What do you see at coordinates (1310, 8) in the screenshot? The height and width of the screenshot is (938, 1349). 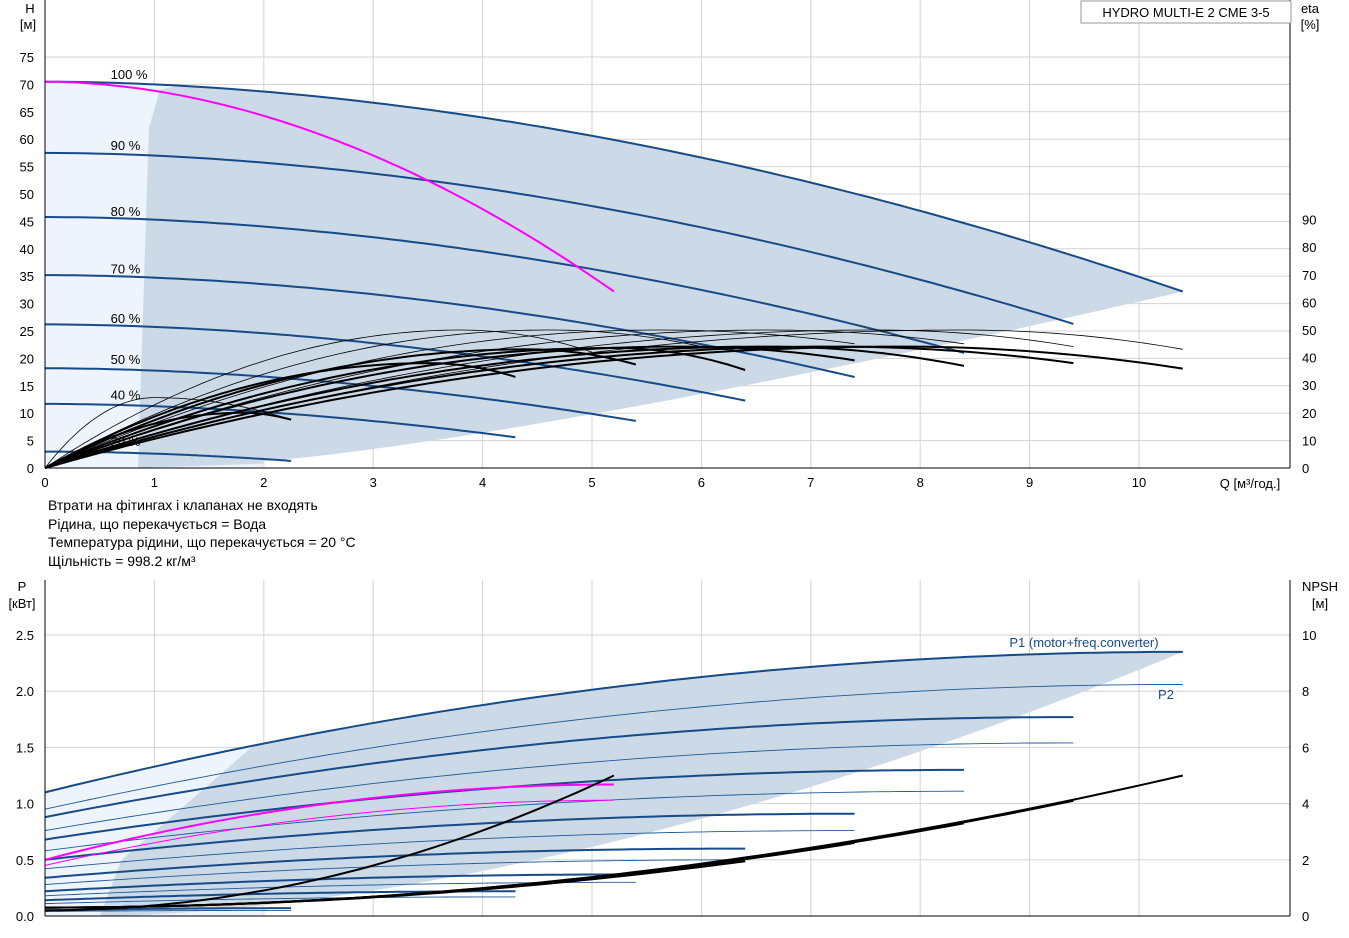 I see `eta-axis-label: eta` at bounding box center [1310, 8].